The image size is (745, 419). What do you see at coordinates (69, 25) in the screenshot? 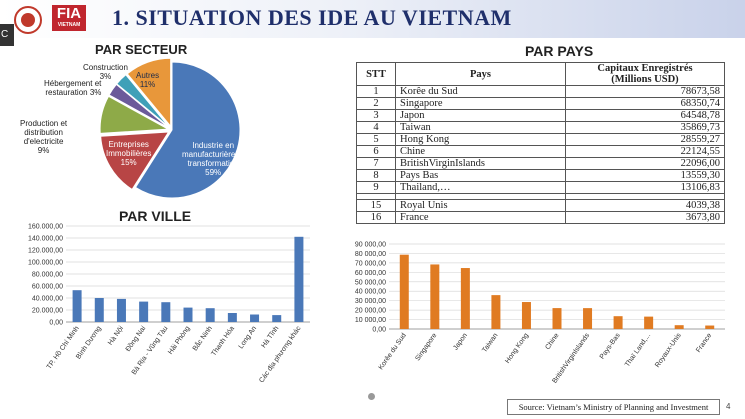
I see `fia-logo-subtext: VIETNAM` at bounding box center [69, 25].